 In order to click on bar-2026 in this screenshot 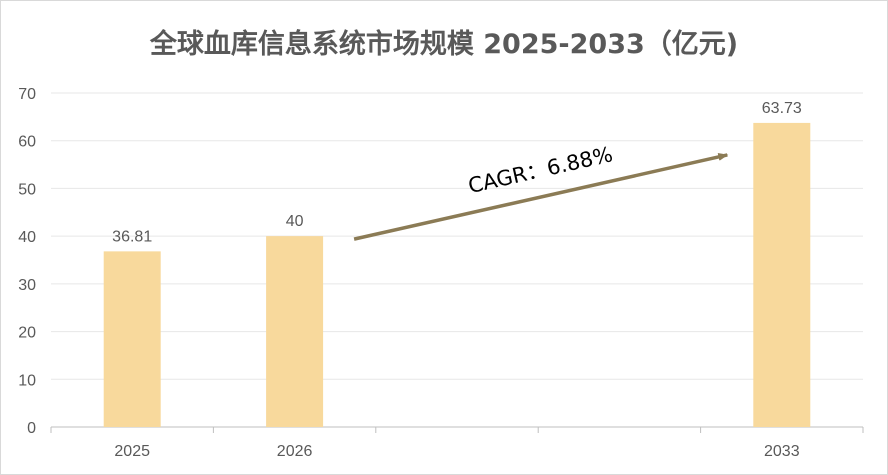, I will do `click(295, 331)`.